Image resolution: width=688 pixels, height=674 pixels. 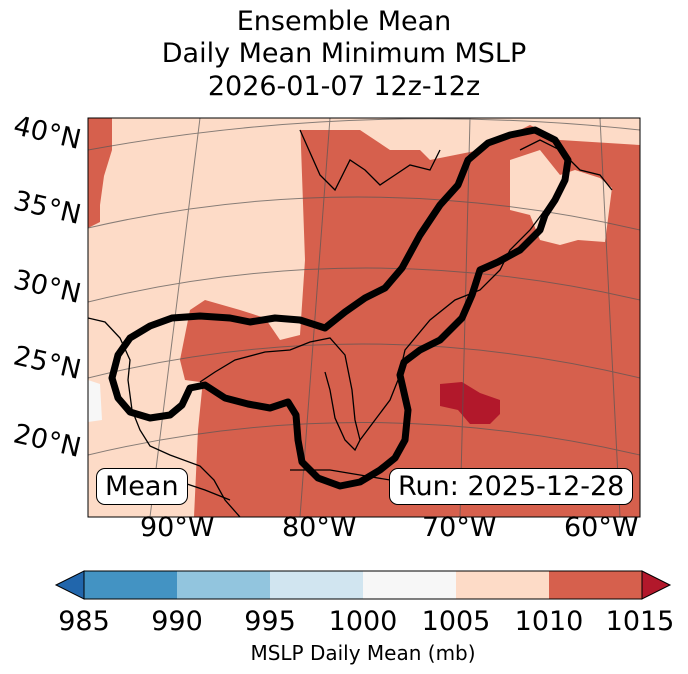 I want to click on colorbar-tick-995: 995, so click(x=270, y=621).